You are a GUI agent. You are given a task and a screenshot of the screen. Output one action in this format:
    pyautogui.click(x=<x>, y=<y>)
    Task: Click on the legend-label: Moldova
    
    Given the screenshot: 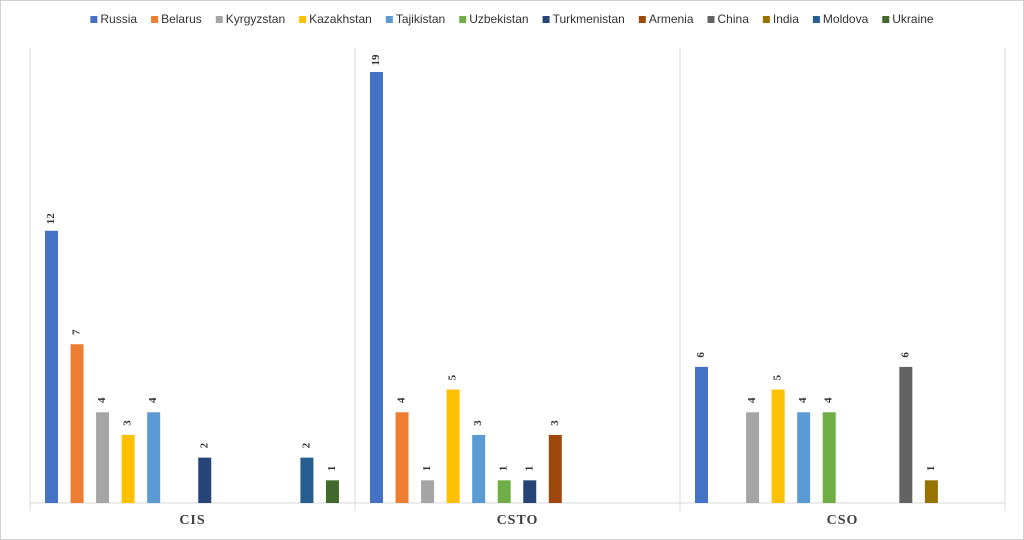 What is the action you would take?
    pyautogui.click(x=846, y=19)
    